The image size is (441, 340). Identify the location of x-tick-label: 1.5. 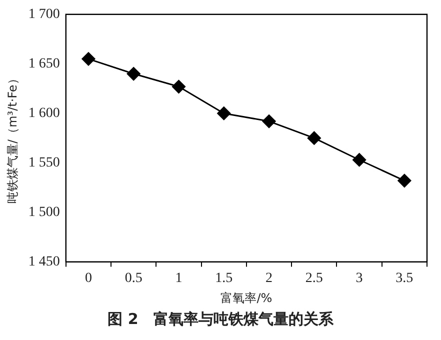
(224, 278).